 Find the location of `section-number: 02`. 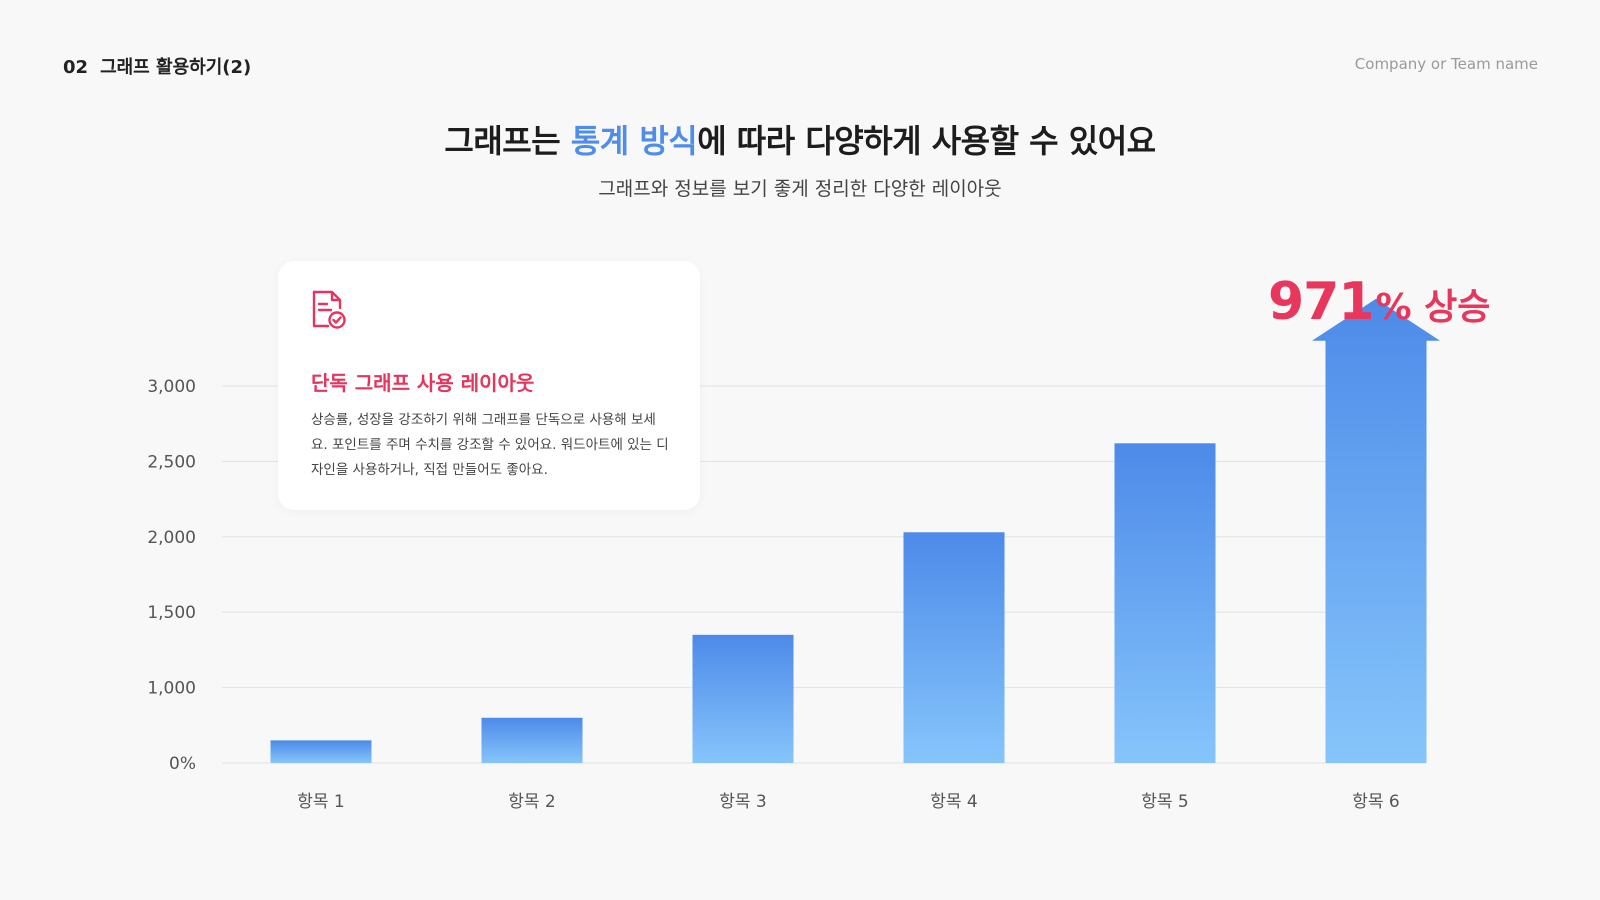

section-number: 02 is located at coordinates (76, 67).